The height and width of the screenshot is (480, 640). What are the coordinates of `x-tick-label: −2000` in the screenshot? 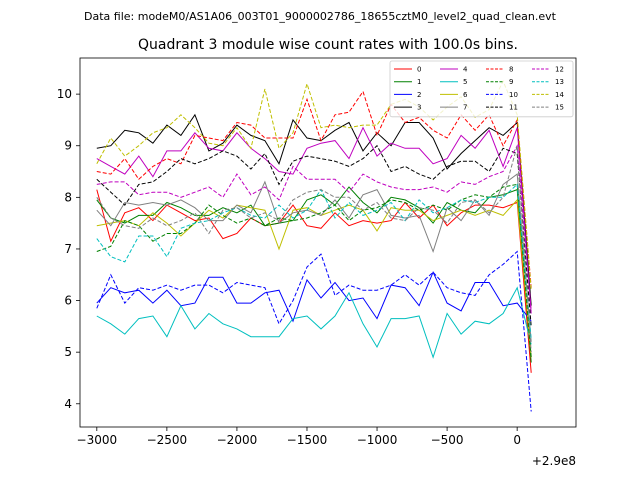 It's located at (237, 440).